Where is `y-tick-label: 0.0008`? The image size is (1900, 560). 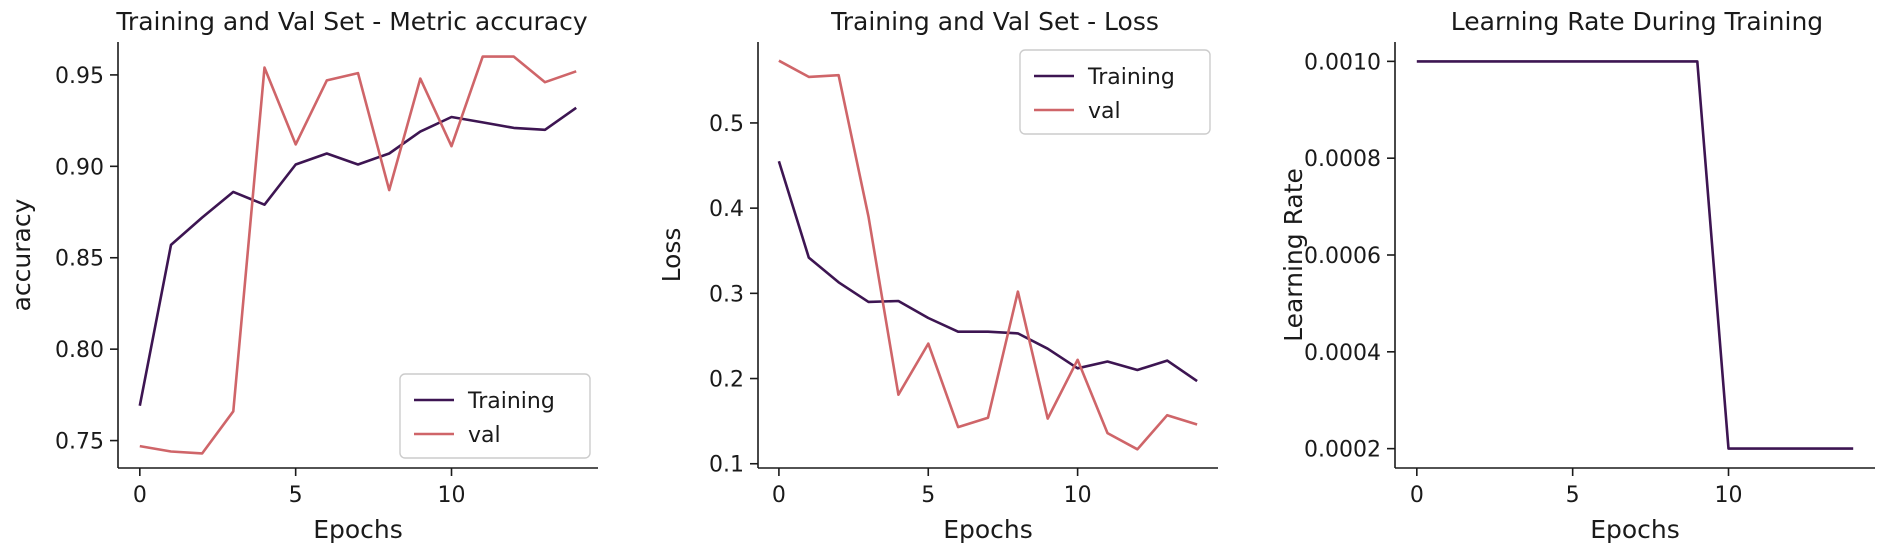
y-tick-label: 0.0008 is located at coordinates (1342, 159).